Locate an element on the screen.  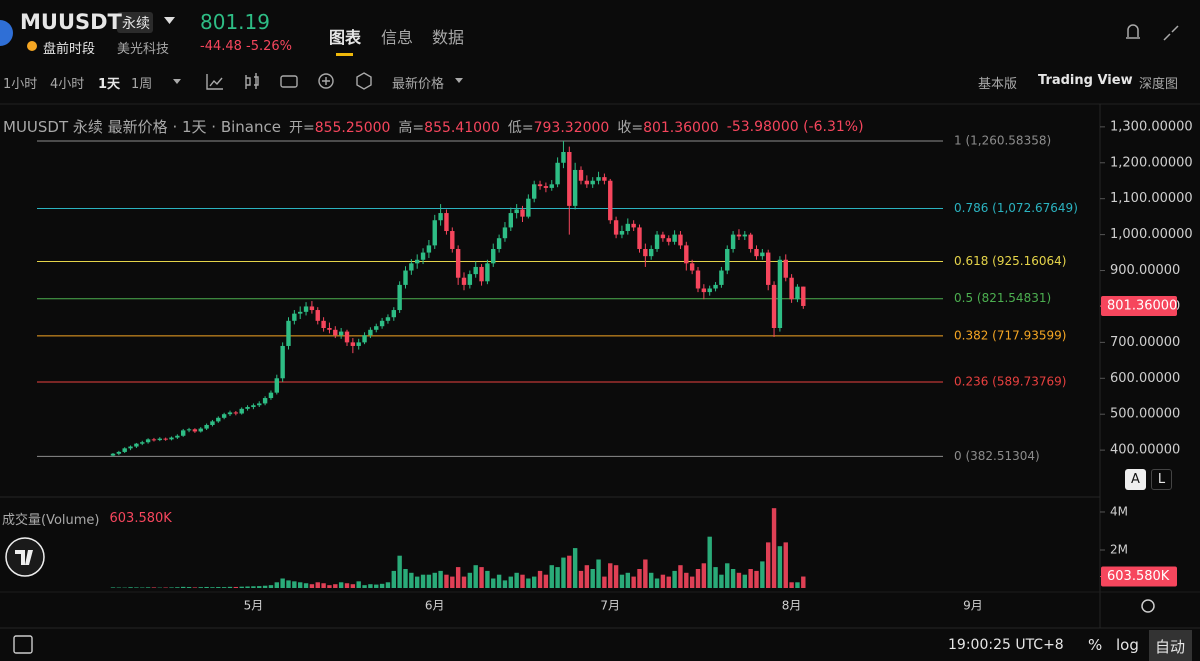
tab: 数据 is located at coordinates (448, 37).